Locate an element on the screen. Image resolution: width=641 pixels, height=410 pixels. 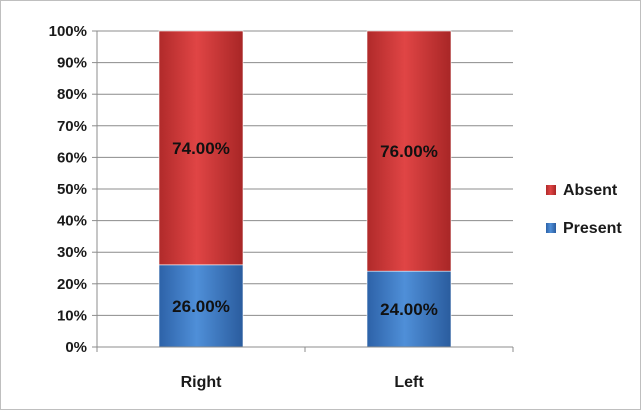
bar-segment-absent-left is located at coordinates (409, 151).